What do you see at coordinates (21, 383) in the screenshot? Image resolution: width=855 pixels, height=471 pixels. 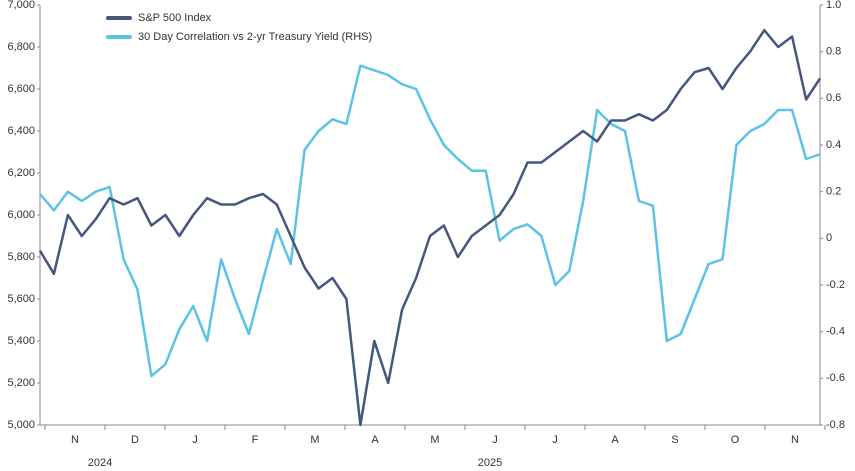 I see `y-tick-label: 5,200` at bounding box center [21, 383].